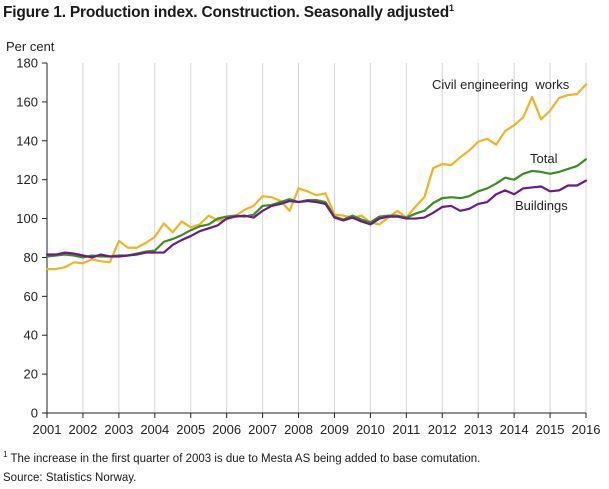 This screenshot has height=489, width=609. I want to click on x-tick-label: 2011, so click(406, 429).